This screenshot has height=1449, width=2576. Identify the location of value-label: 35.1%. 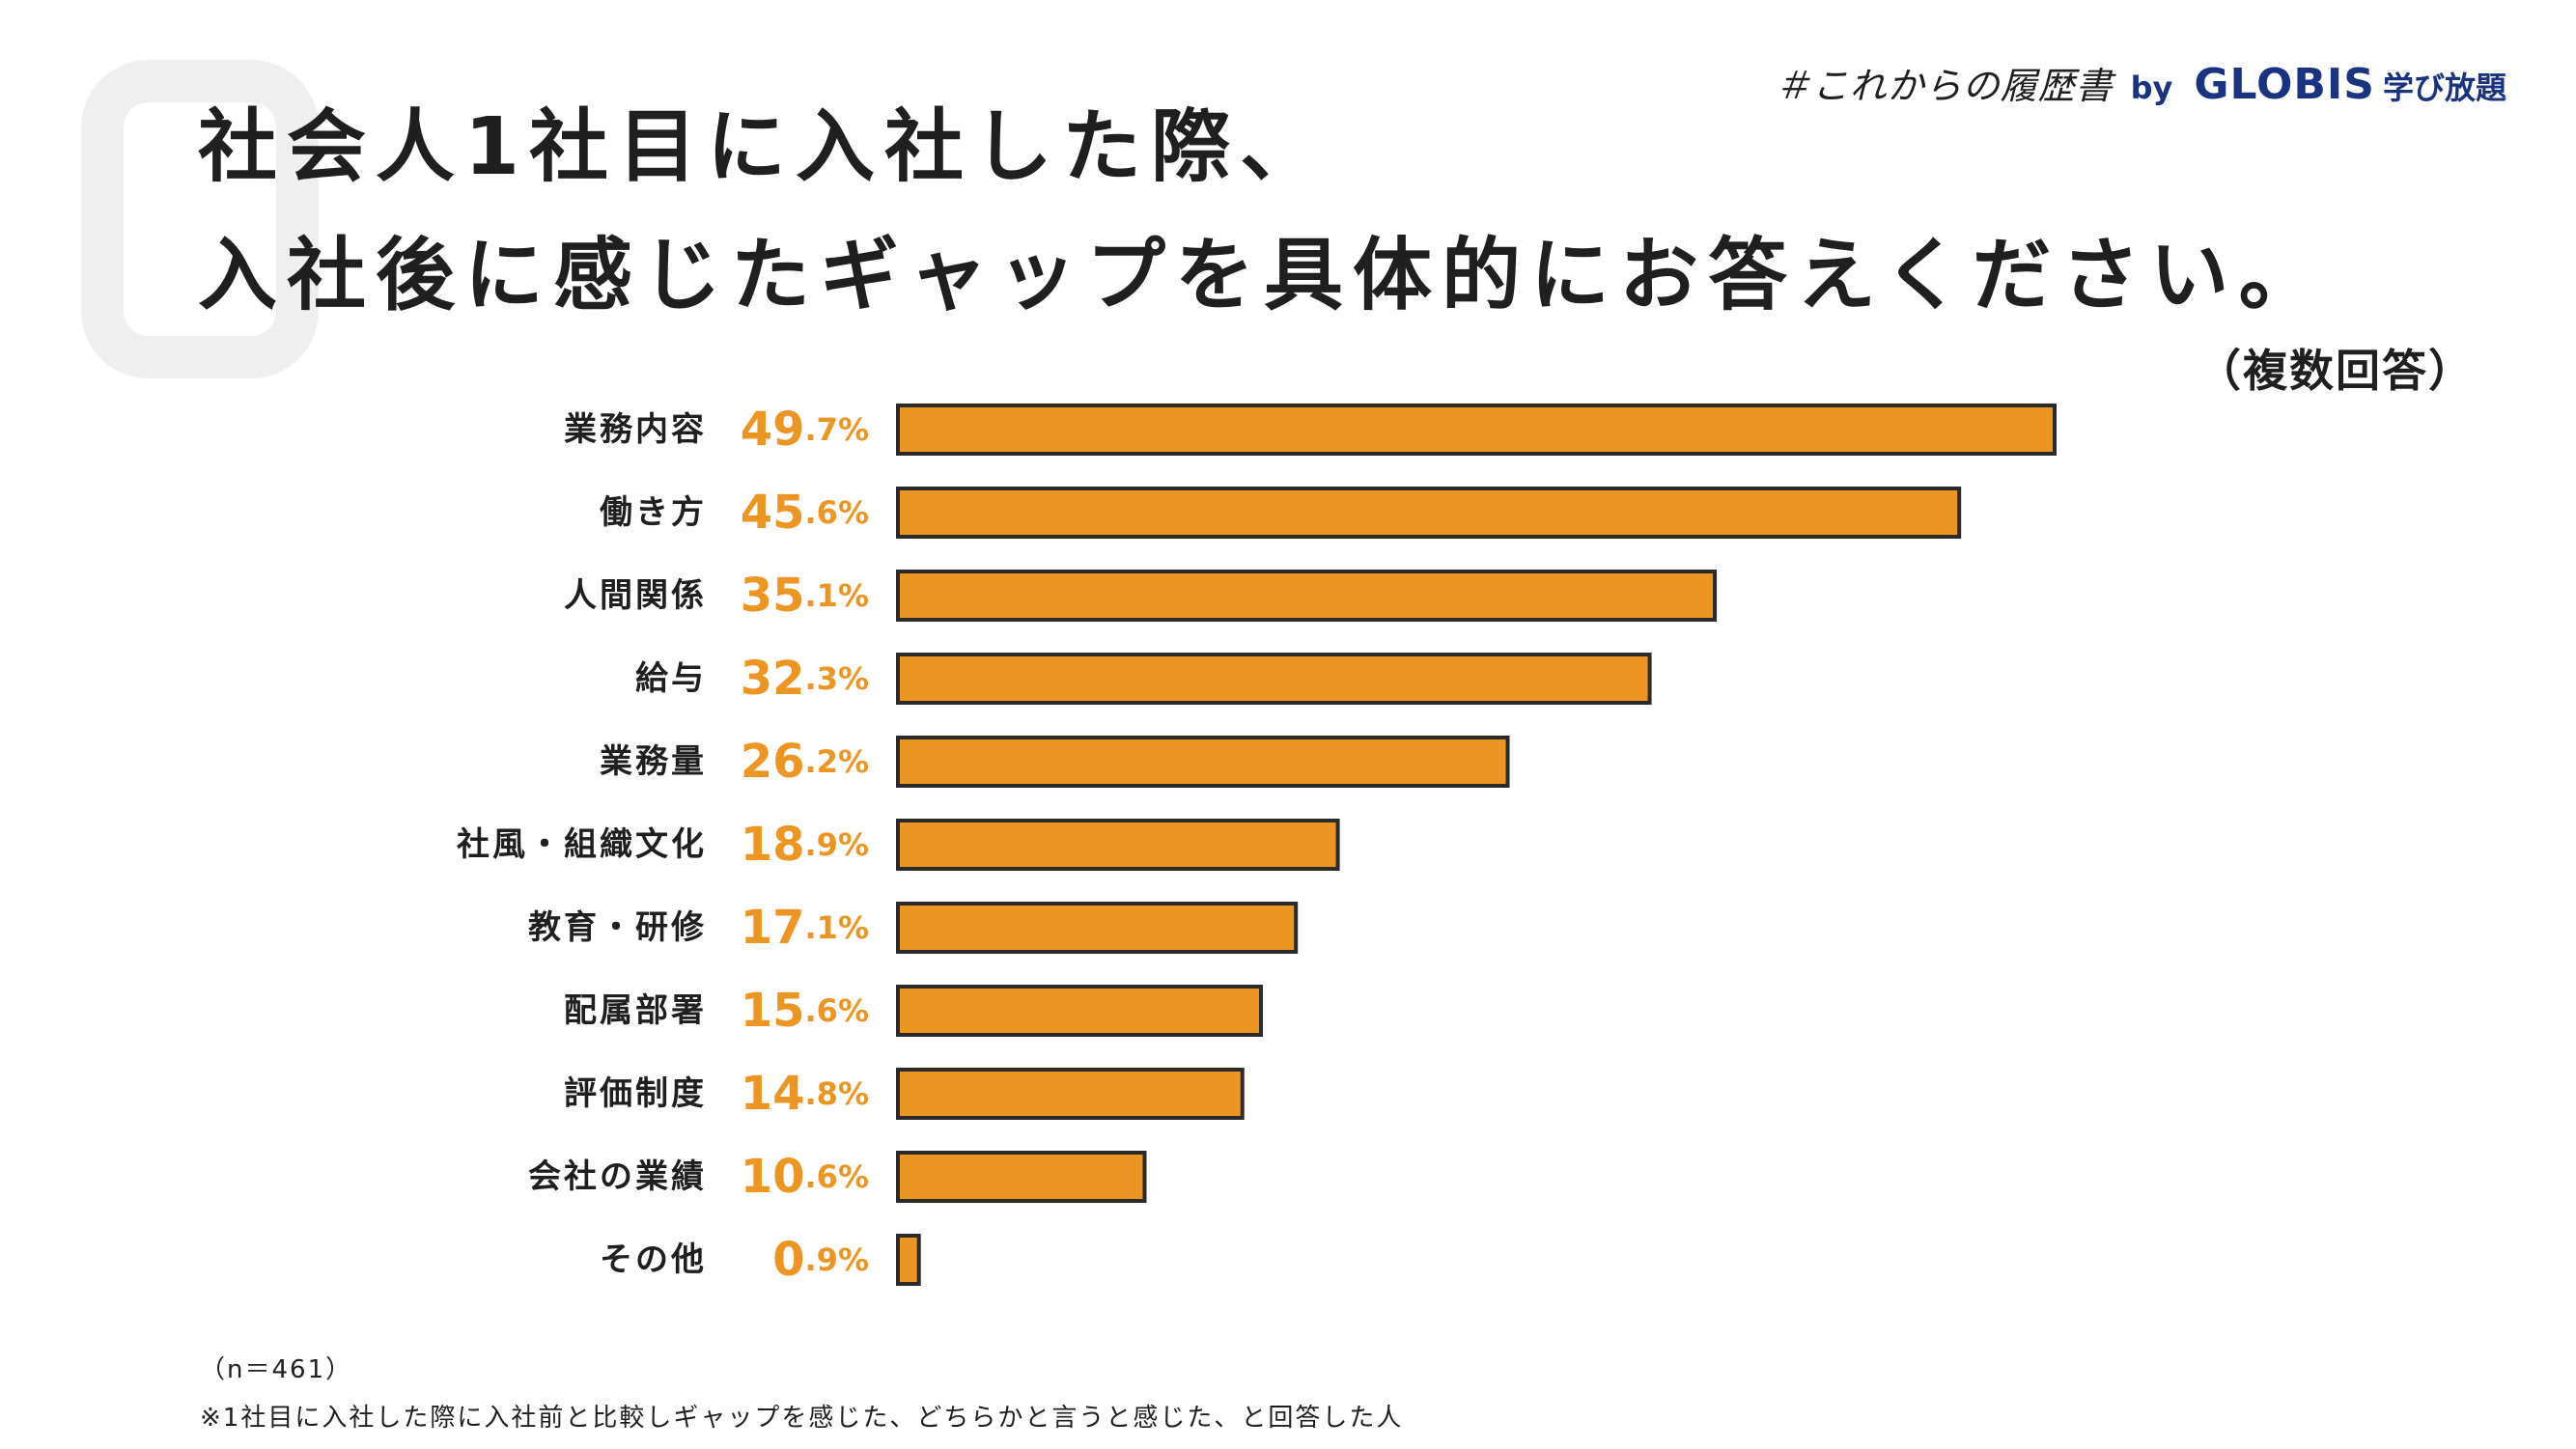
(805, 596).